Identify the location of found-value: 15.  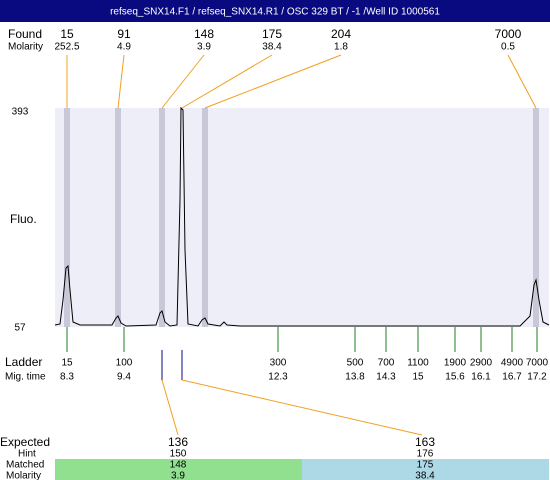
(67, 34).